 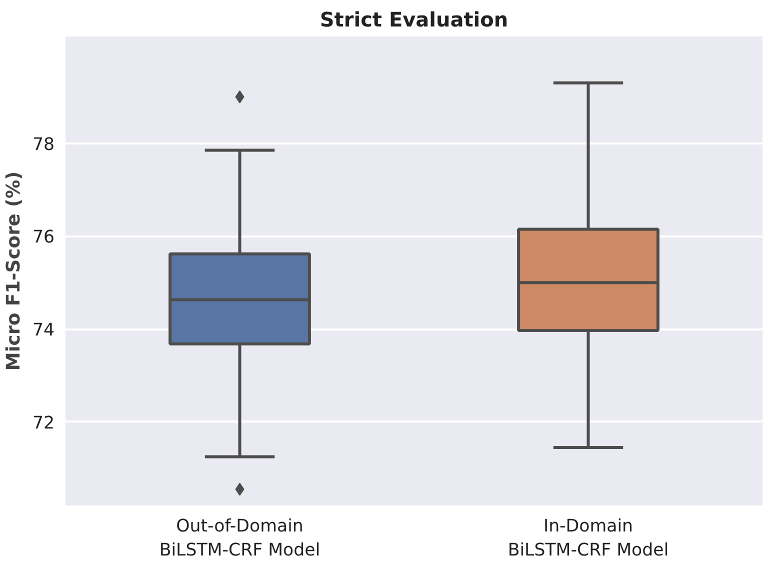 What do you see at coordinates (13, 271) in the screenshot?
I see `y-axis-title: Micro F1-Score (%)` at bounding box center [13, 271].